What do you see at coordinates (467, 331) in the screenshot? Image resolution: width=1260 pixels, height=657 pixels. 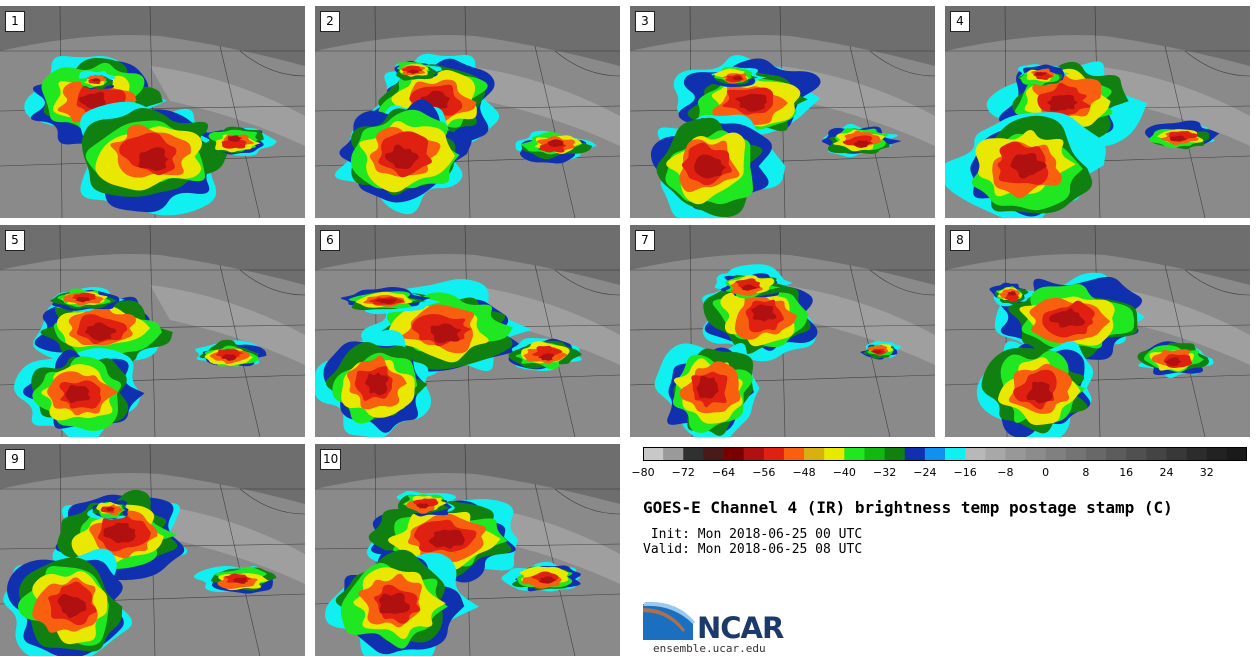 I see `stamp-panel-6: 6` at bounding box center [467, 331].